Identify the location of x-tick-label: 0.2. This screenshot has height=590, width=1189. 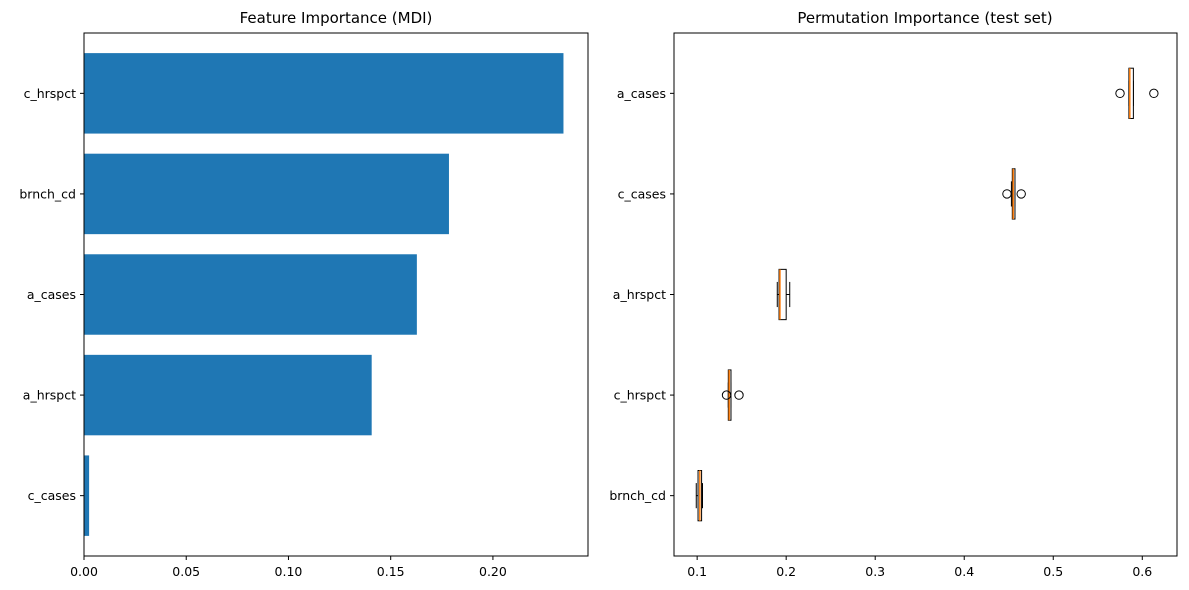
(786, 571).